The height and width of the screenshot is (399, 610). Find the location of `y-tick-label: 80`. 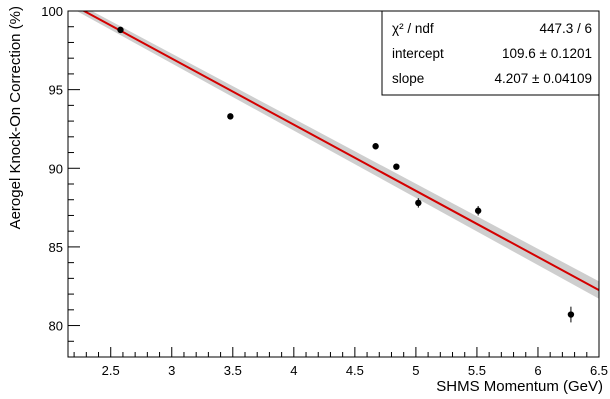

y-tick-label: 80 is located at coordinates (56, 326).